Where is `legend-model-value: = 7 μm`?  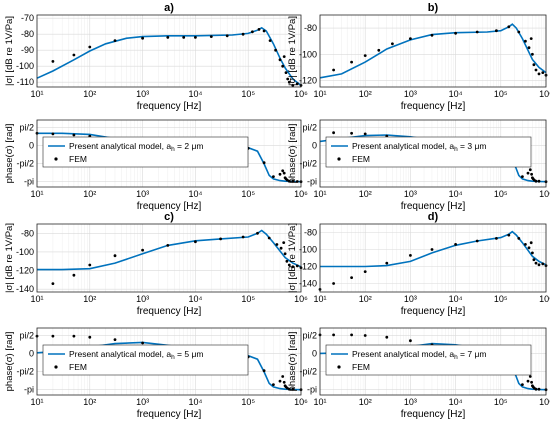 legend-model-value: = 7 μm is located at coordinates (472, 354).